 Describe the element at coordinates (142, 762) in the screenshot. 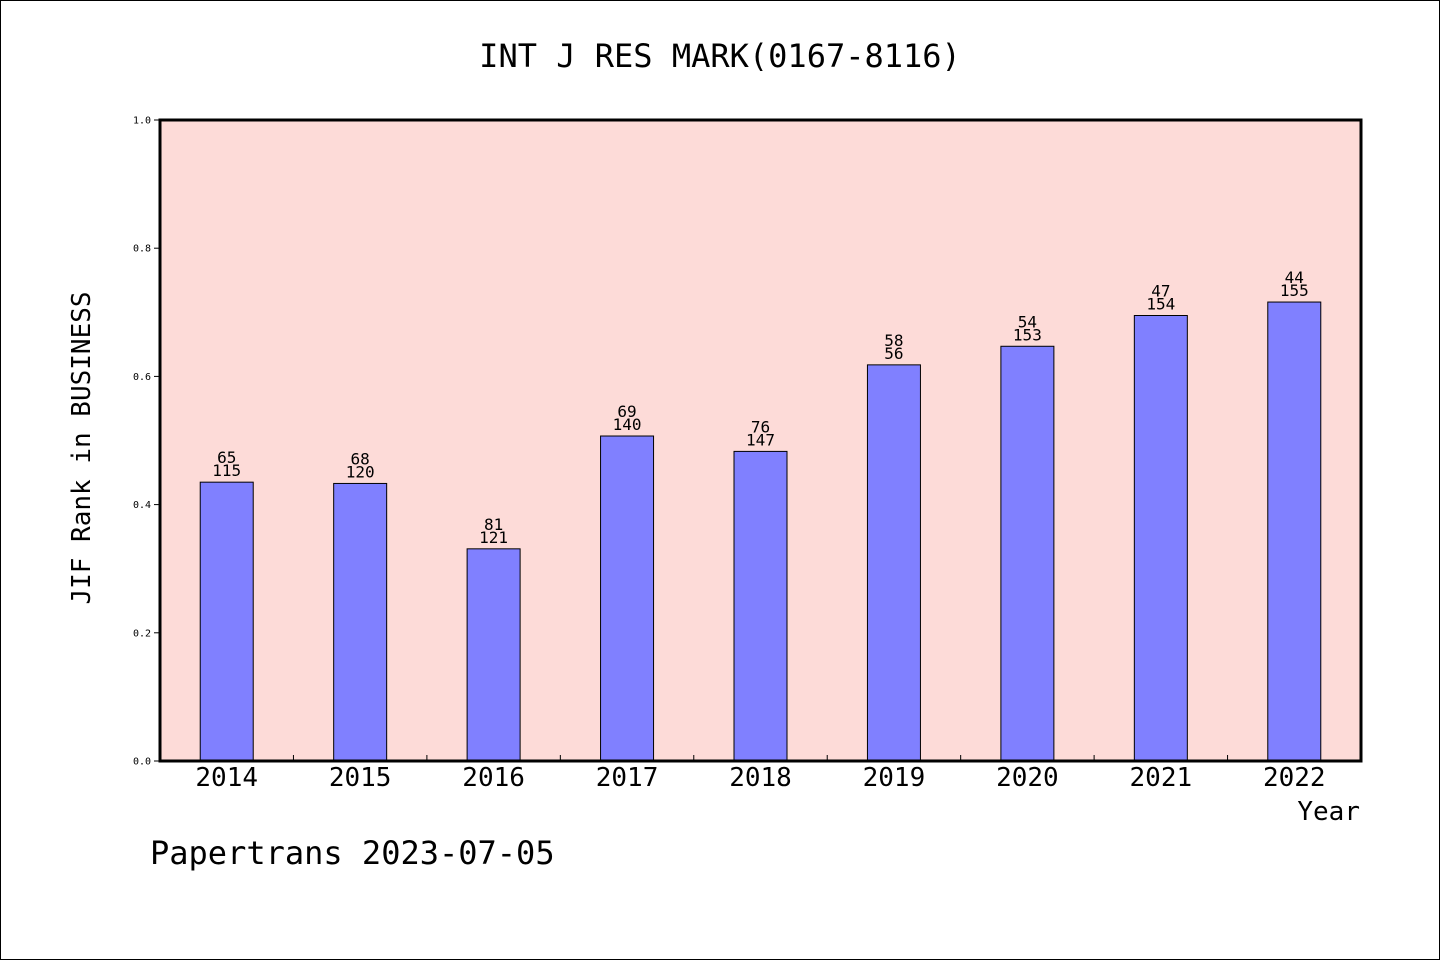

I see `y-tick-label: 0.0` at that location.